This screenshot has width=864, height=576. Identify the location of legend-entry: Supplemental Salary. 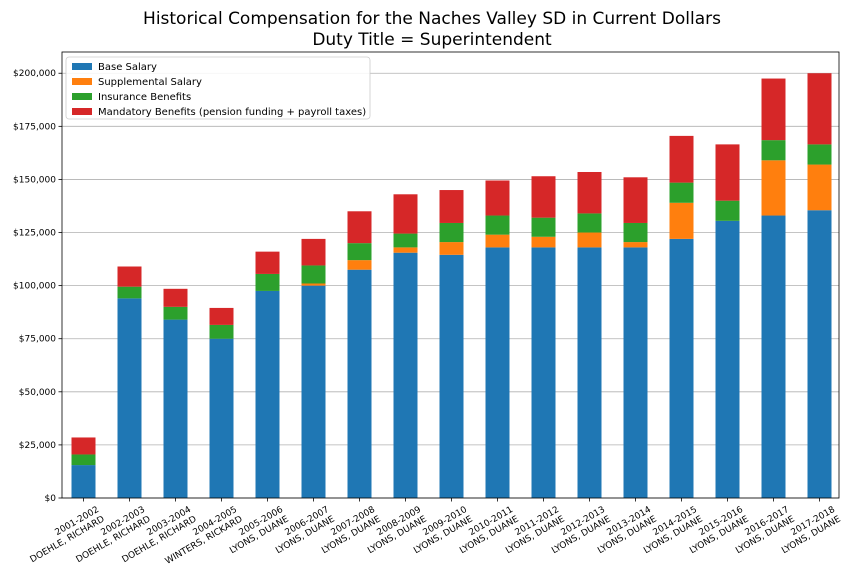
(150, 82).